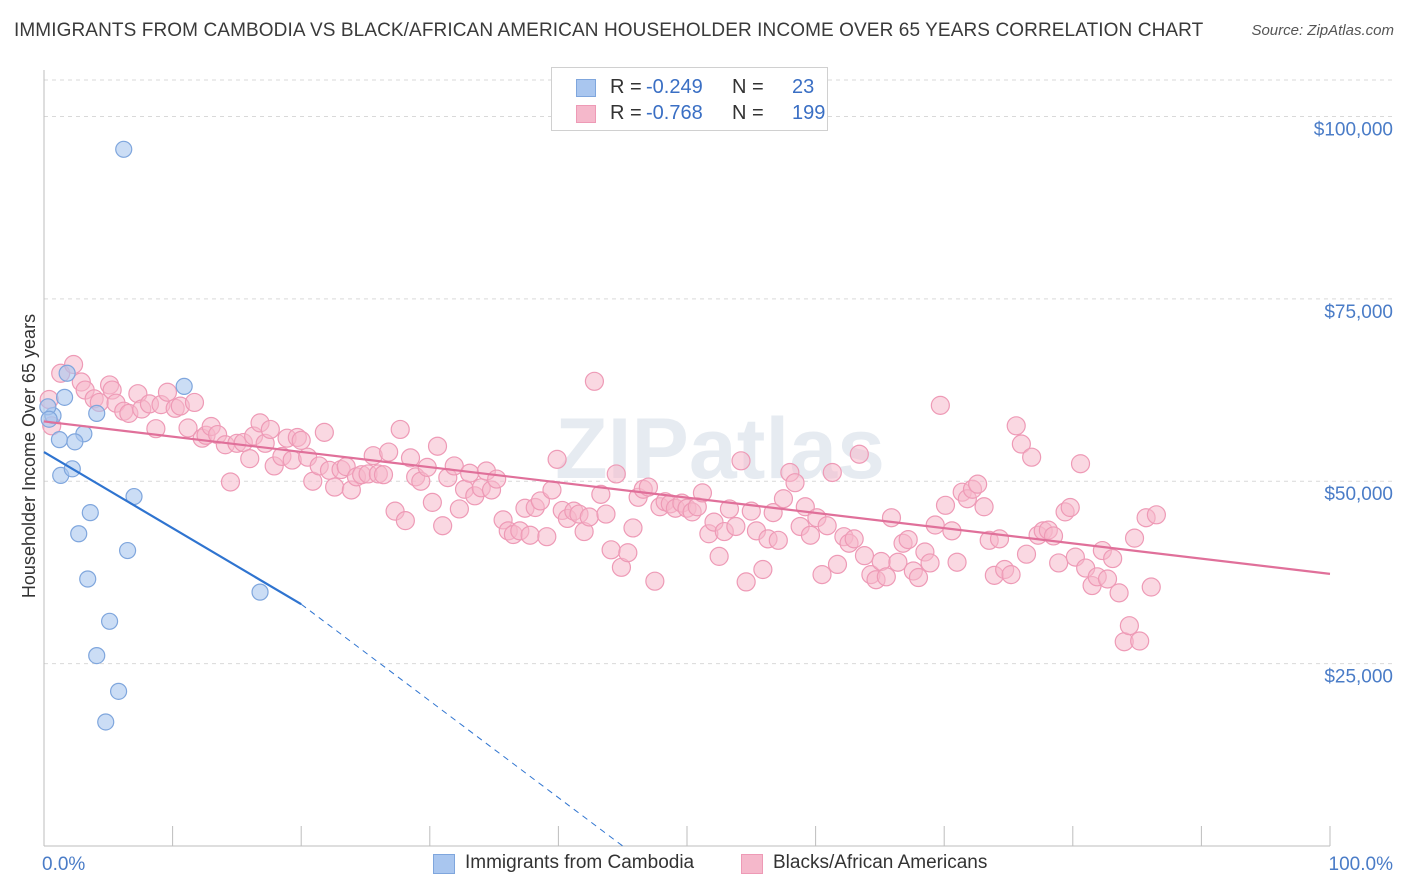 The width and height of the screenshot is (1406, 892). I want to click on legend-n-value: 199, so click(809, 113).